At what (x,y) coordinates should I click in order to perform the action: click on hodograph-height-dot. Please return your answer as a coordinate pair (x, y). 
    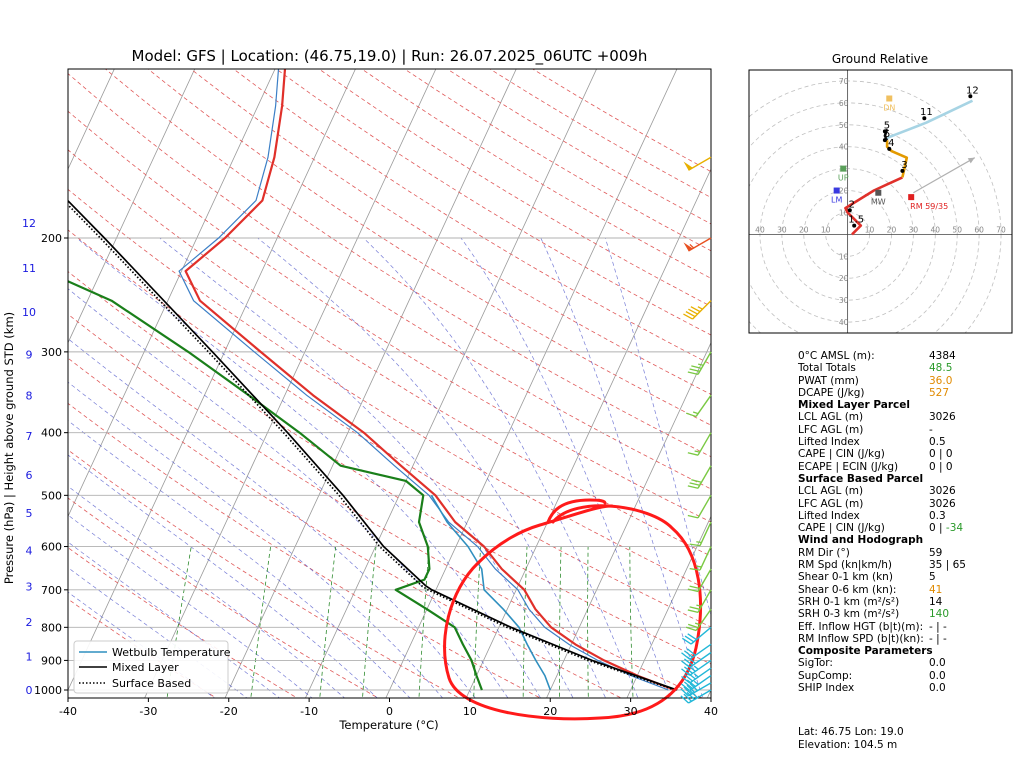
    Looking at the image, I should click on (970, 96).